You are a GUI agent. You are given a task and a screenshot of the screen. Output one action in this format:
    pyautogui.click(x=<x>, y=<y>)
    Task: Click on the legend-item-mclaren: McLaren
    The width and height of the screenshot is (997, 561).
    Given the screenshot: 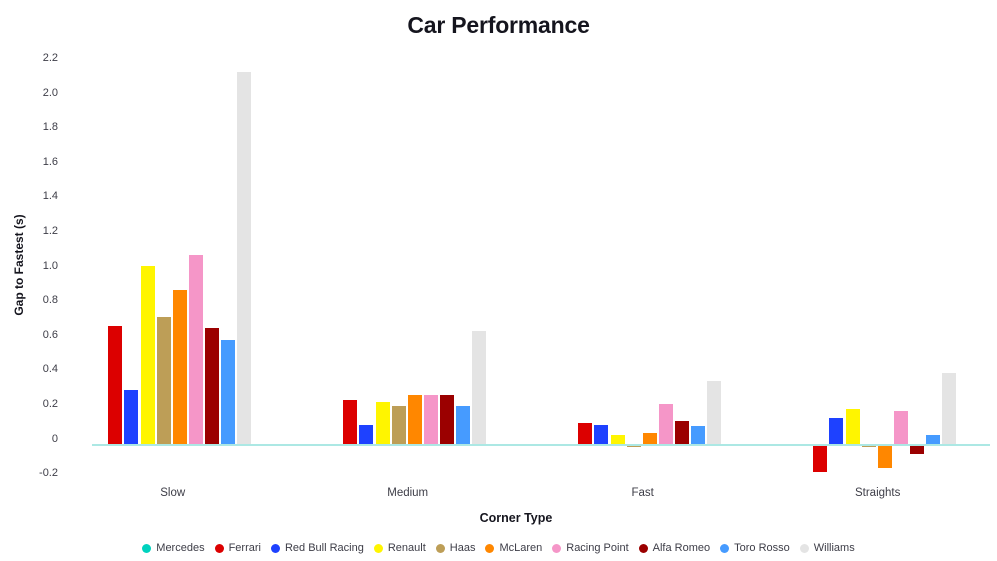 What is the action you would take?
    pyautogui.click(x=513, y=548)
    